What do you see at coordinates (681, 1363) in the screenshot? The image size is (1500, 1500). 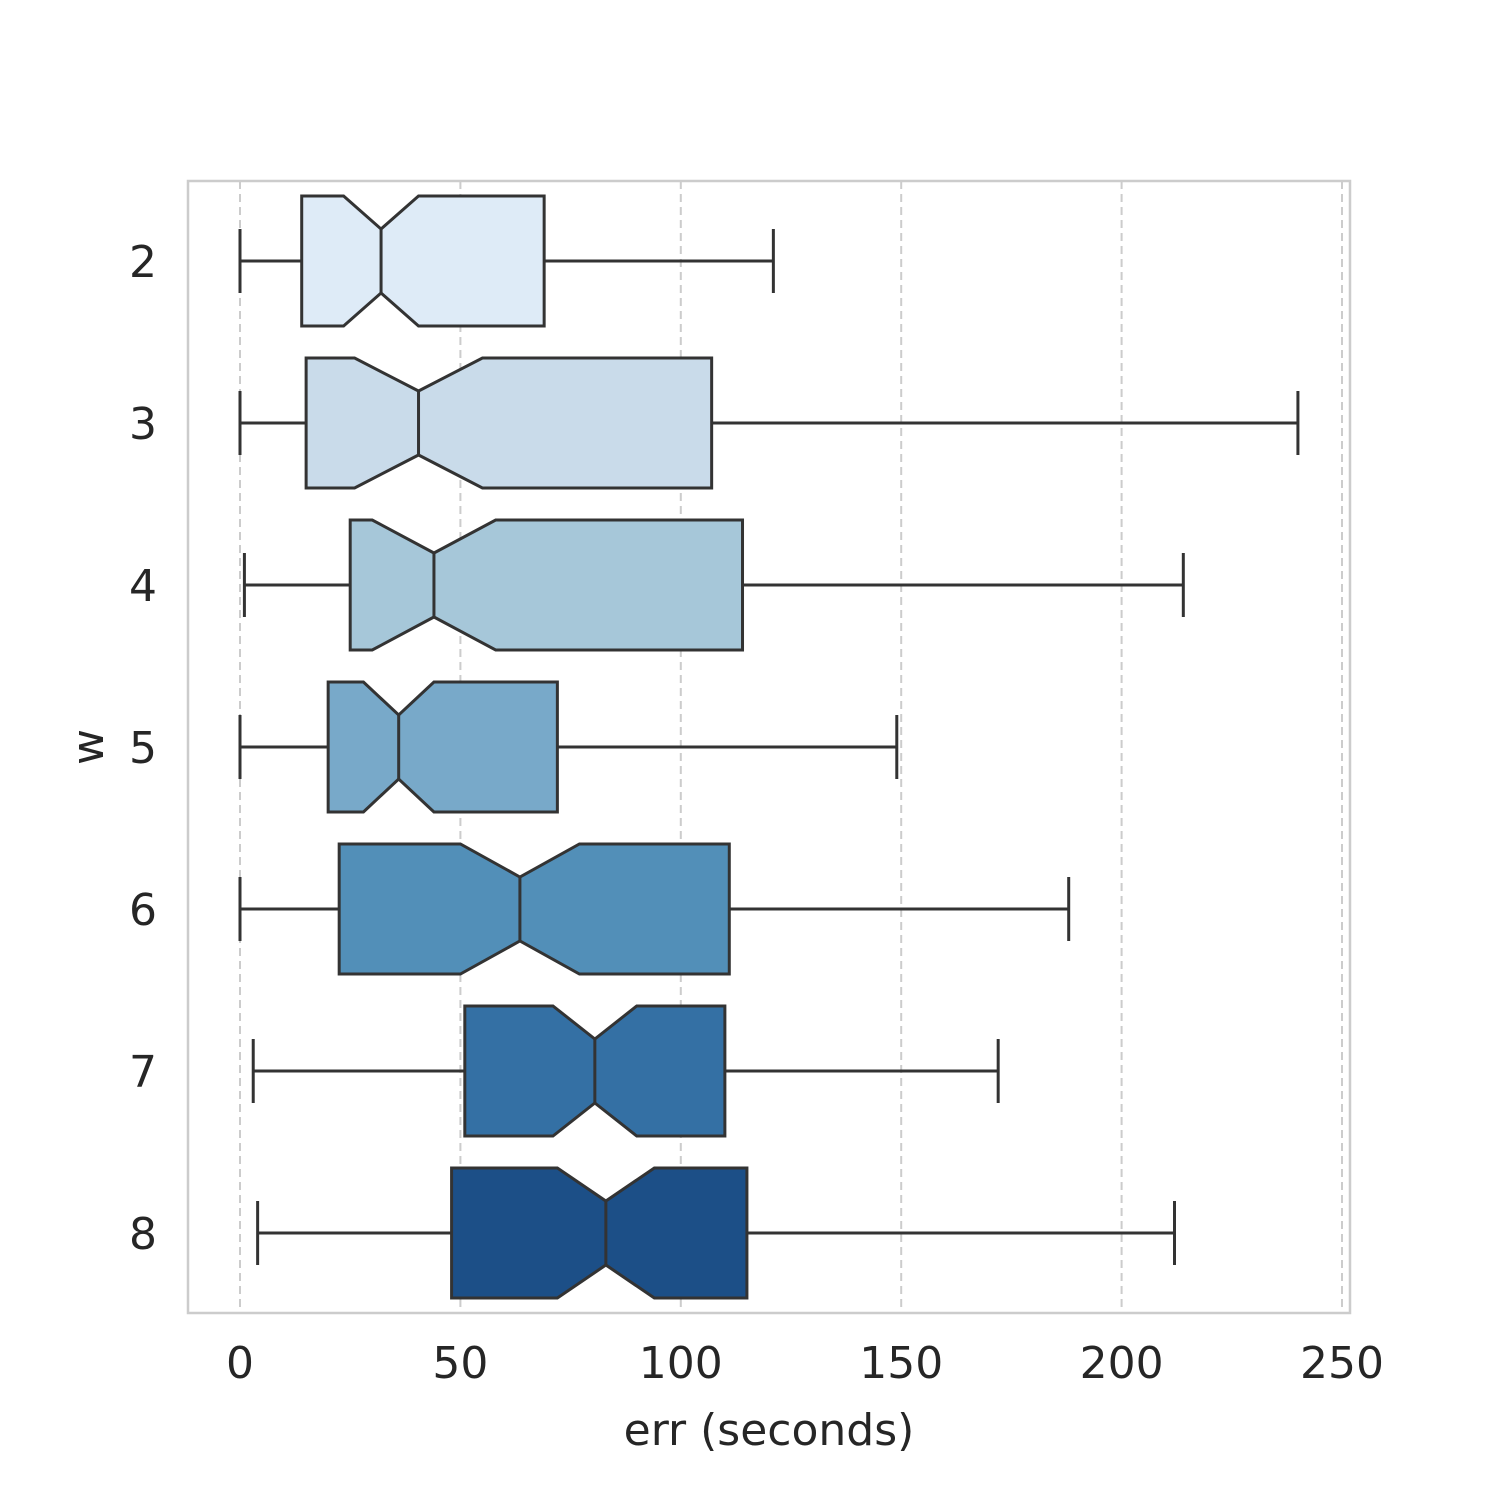 I see `x-tick-label-100: 100` at bounding box center [681, 1363].